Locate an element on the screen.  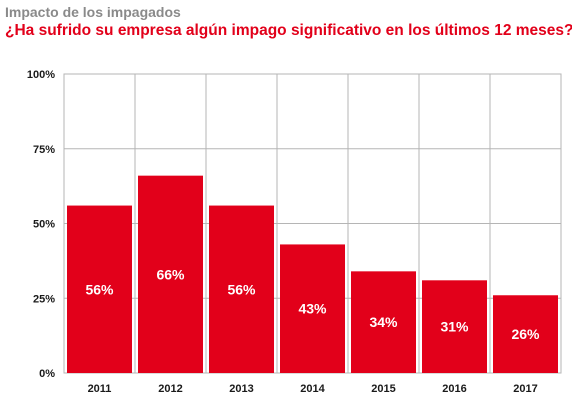
bar-2014 is located at coordinates (312, 308).